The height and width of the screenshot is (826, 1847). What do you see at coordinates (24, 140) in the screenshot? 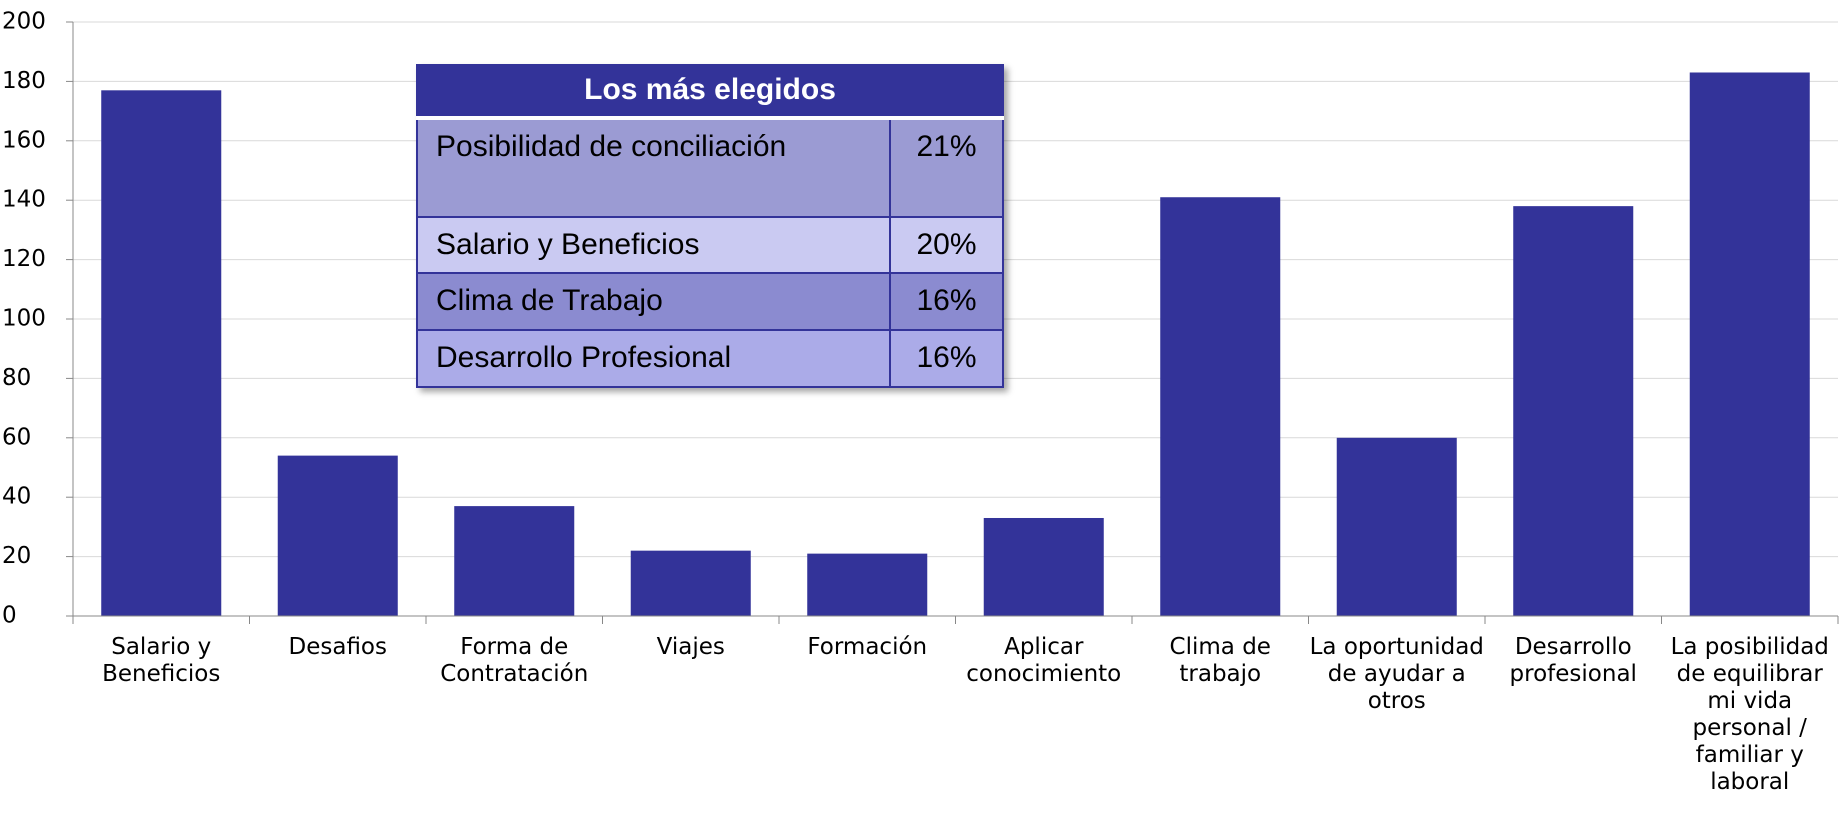
I see `y-tick-label: 160` at bounding box center [24, 140].